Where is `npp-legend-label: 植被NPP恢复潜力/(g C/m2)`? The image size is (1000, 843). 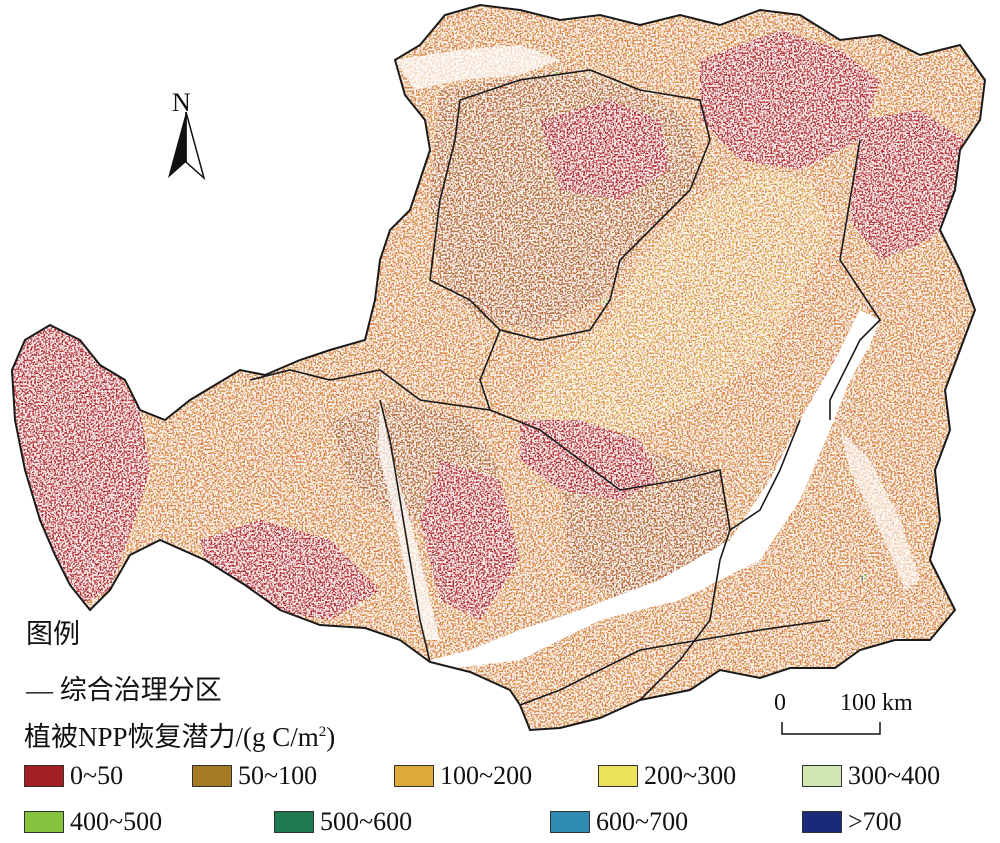
npp-legend-label: 植被NPP恢复潜力/(g C/m2) is located at coordinates (180, 737).